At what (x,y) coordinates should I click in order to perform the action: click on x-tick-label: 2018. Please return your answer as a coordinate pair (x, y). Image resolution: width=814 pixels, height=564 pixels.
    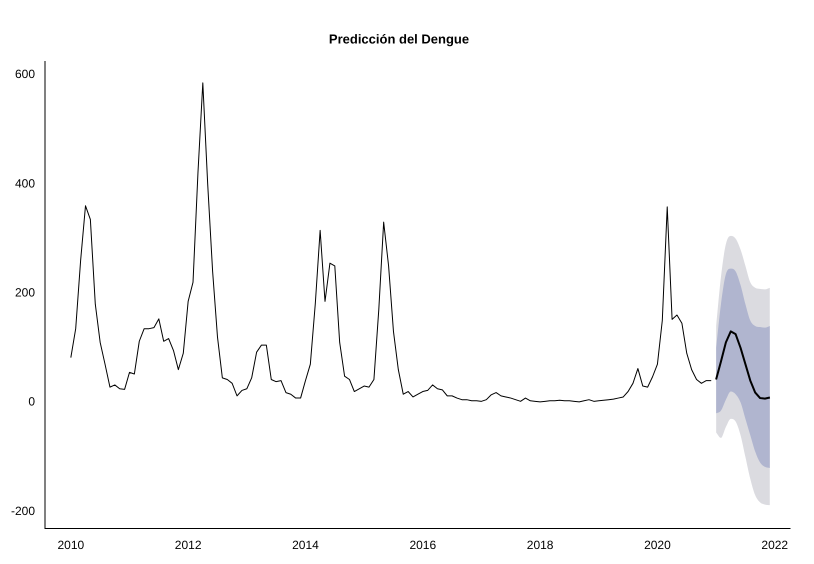
    Looking at the image, I should click on (540, 545).